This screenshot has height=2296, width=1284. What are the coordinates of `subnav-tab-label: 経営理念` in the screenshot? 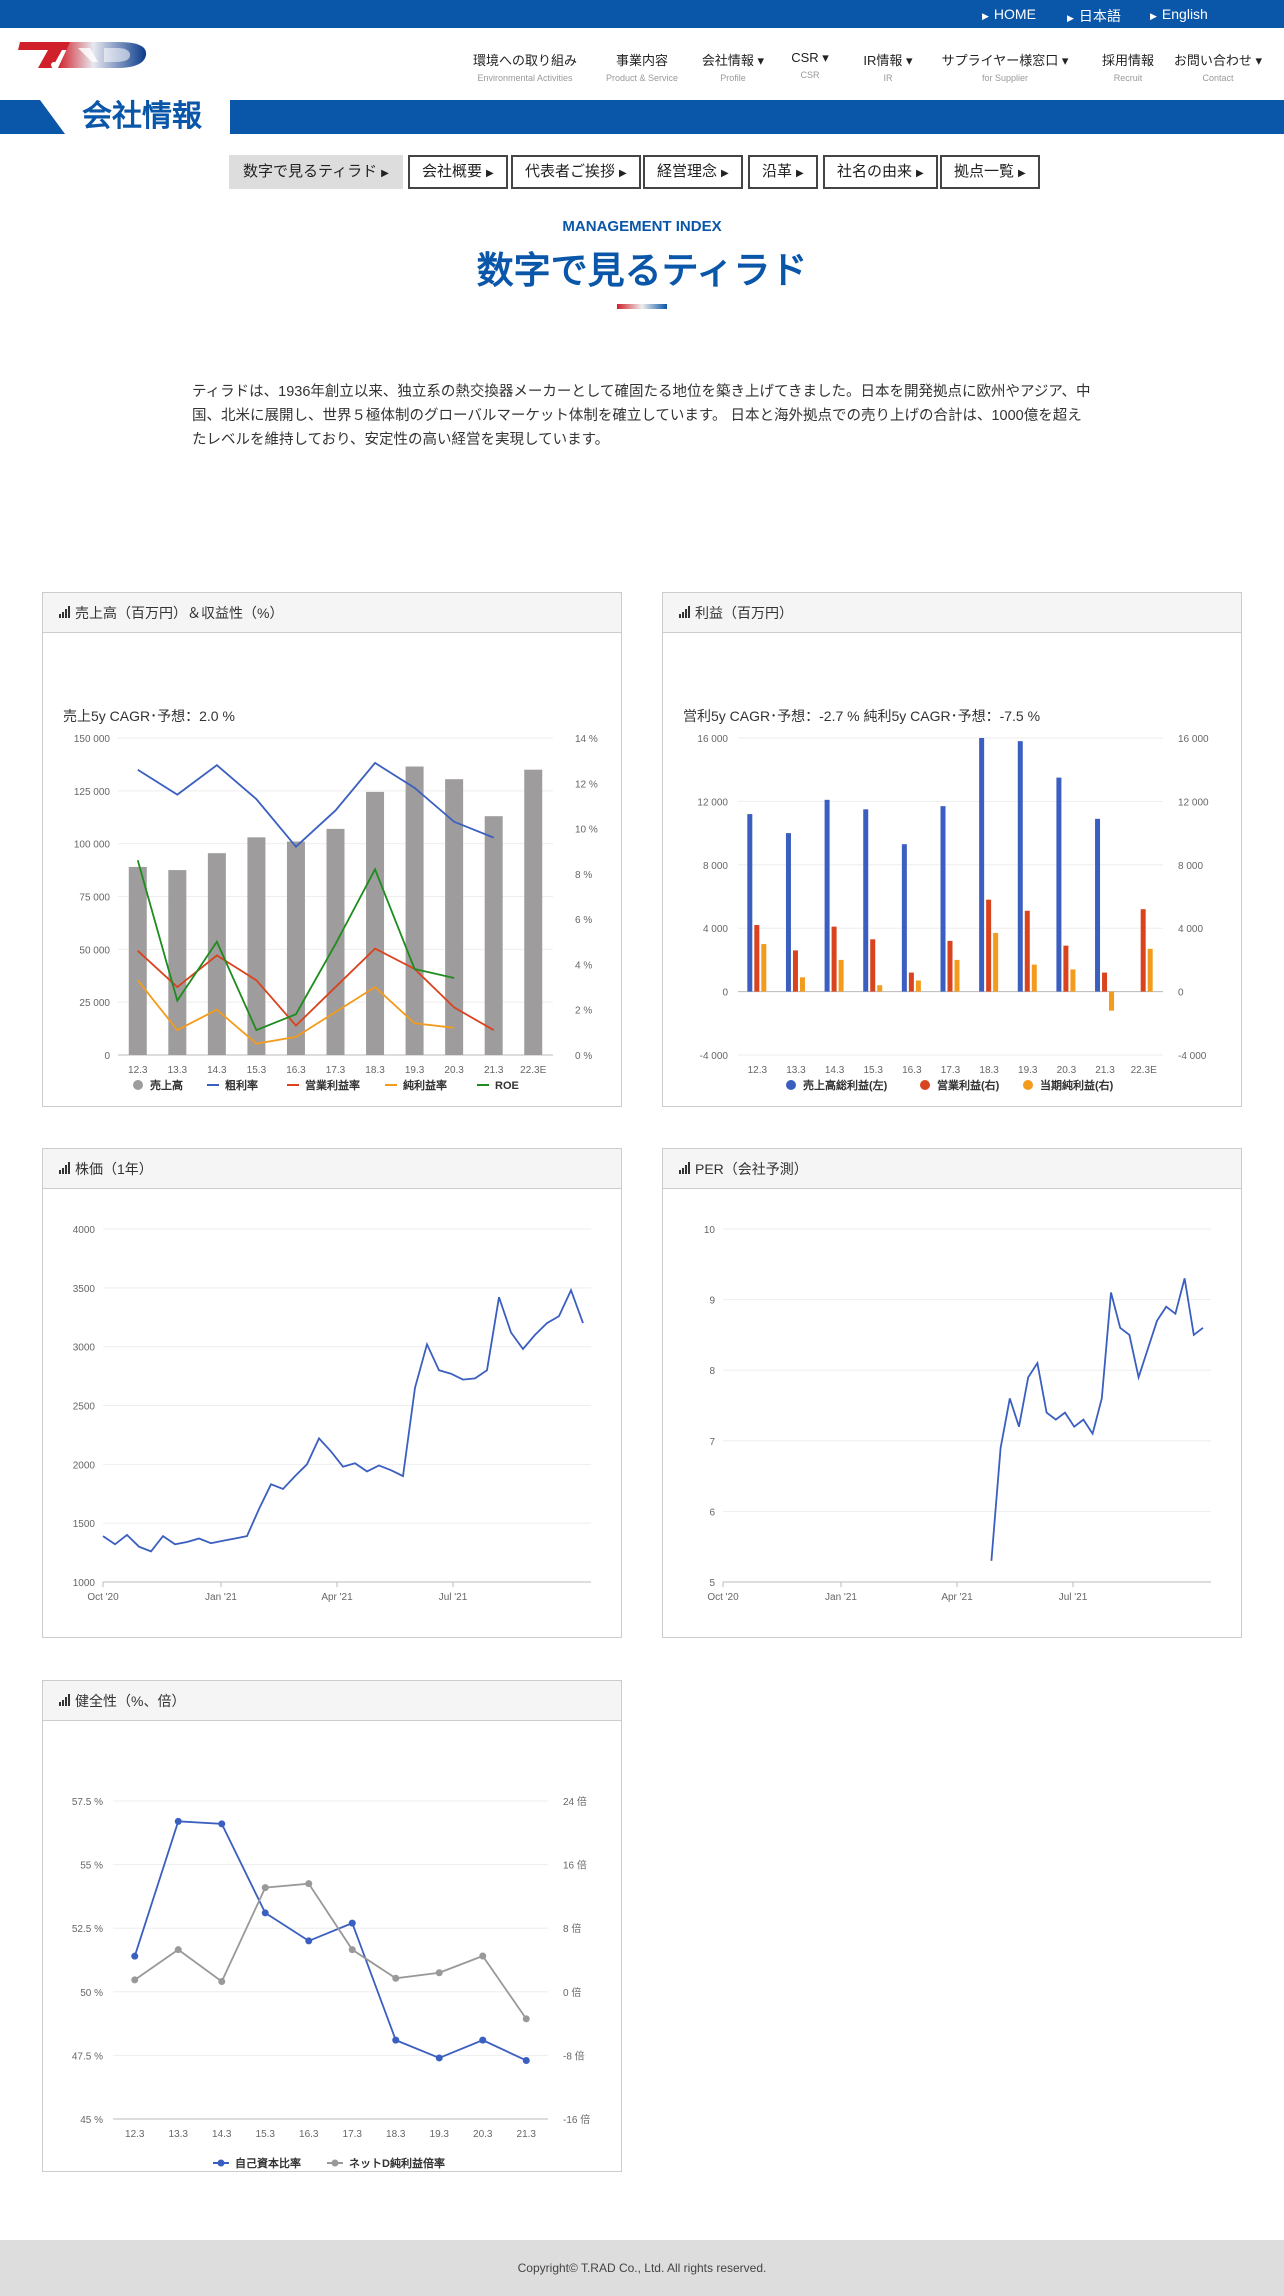 It's located at (687, 171).